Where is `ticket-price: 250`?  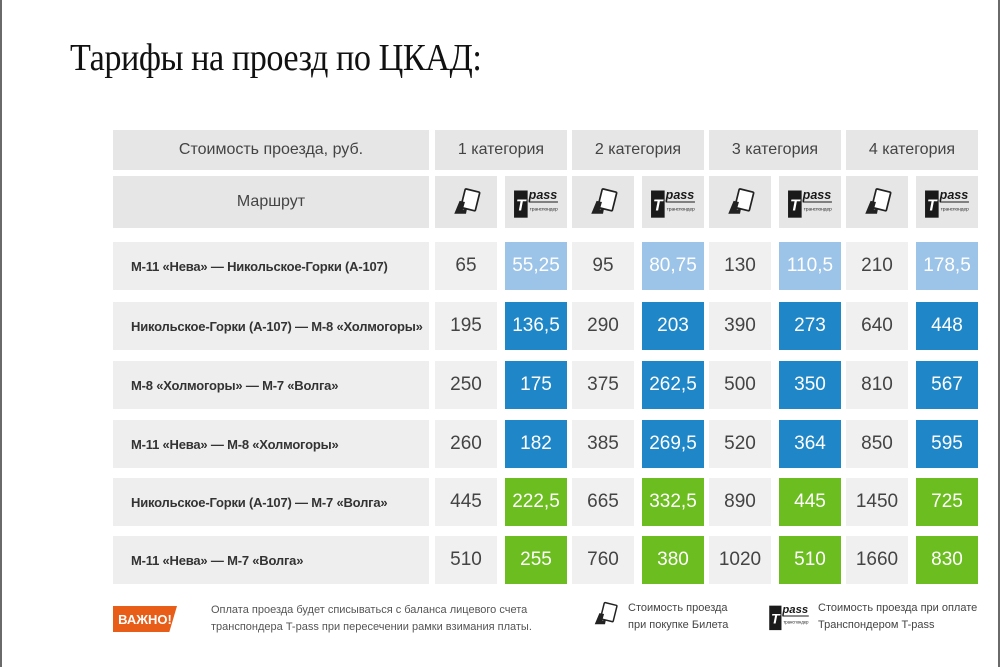
ticket-price: 250 is located at coordinates (466, 385).